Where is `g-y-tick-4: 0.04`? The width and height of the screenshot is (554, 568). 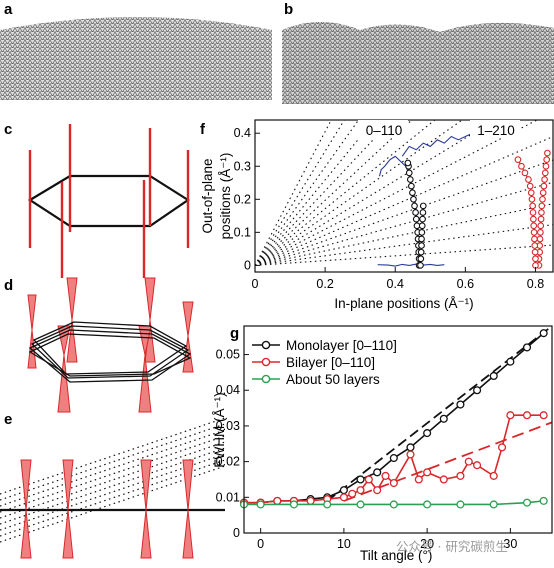 g-y-tick-4: 0.04 is located at coordinates (228, 390).